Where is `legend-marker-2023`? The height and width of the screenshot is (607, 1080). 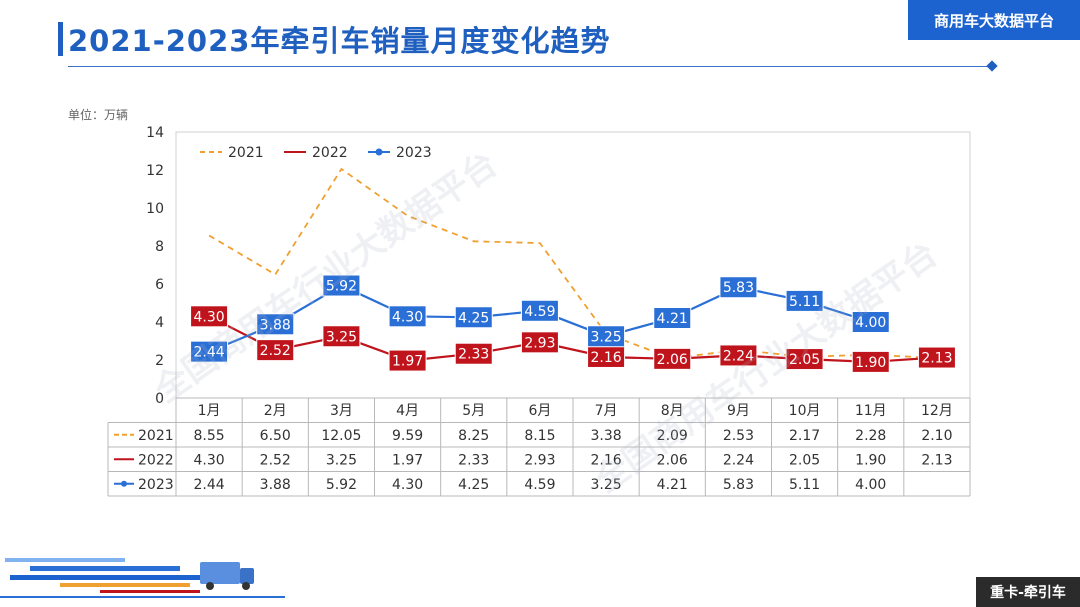
legend-marker-2023 is located at coordinates (379, 152).